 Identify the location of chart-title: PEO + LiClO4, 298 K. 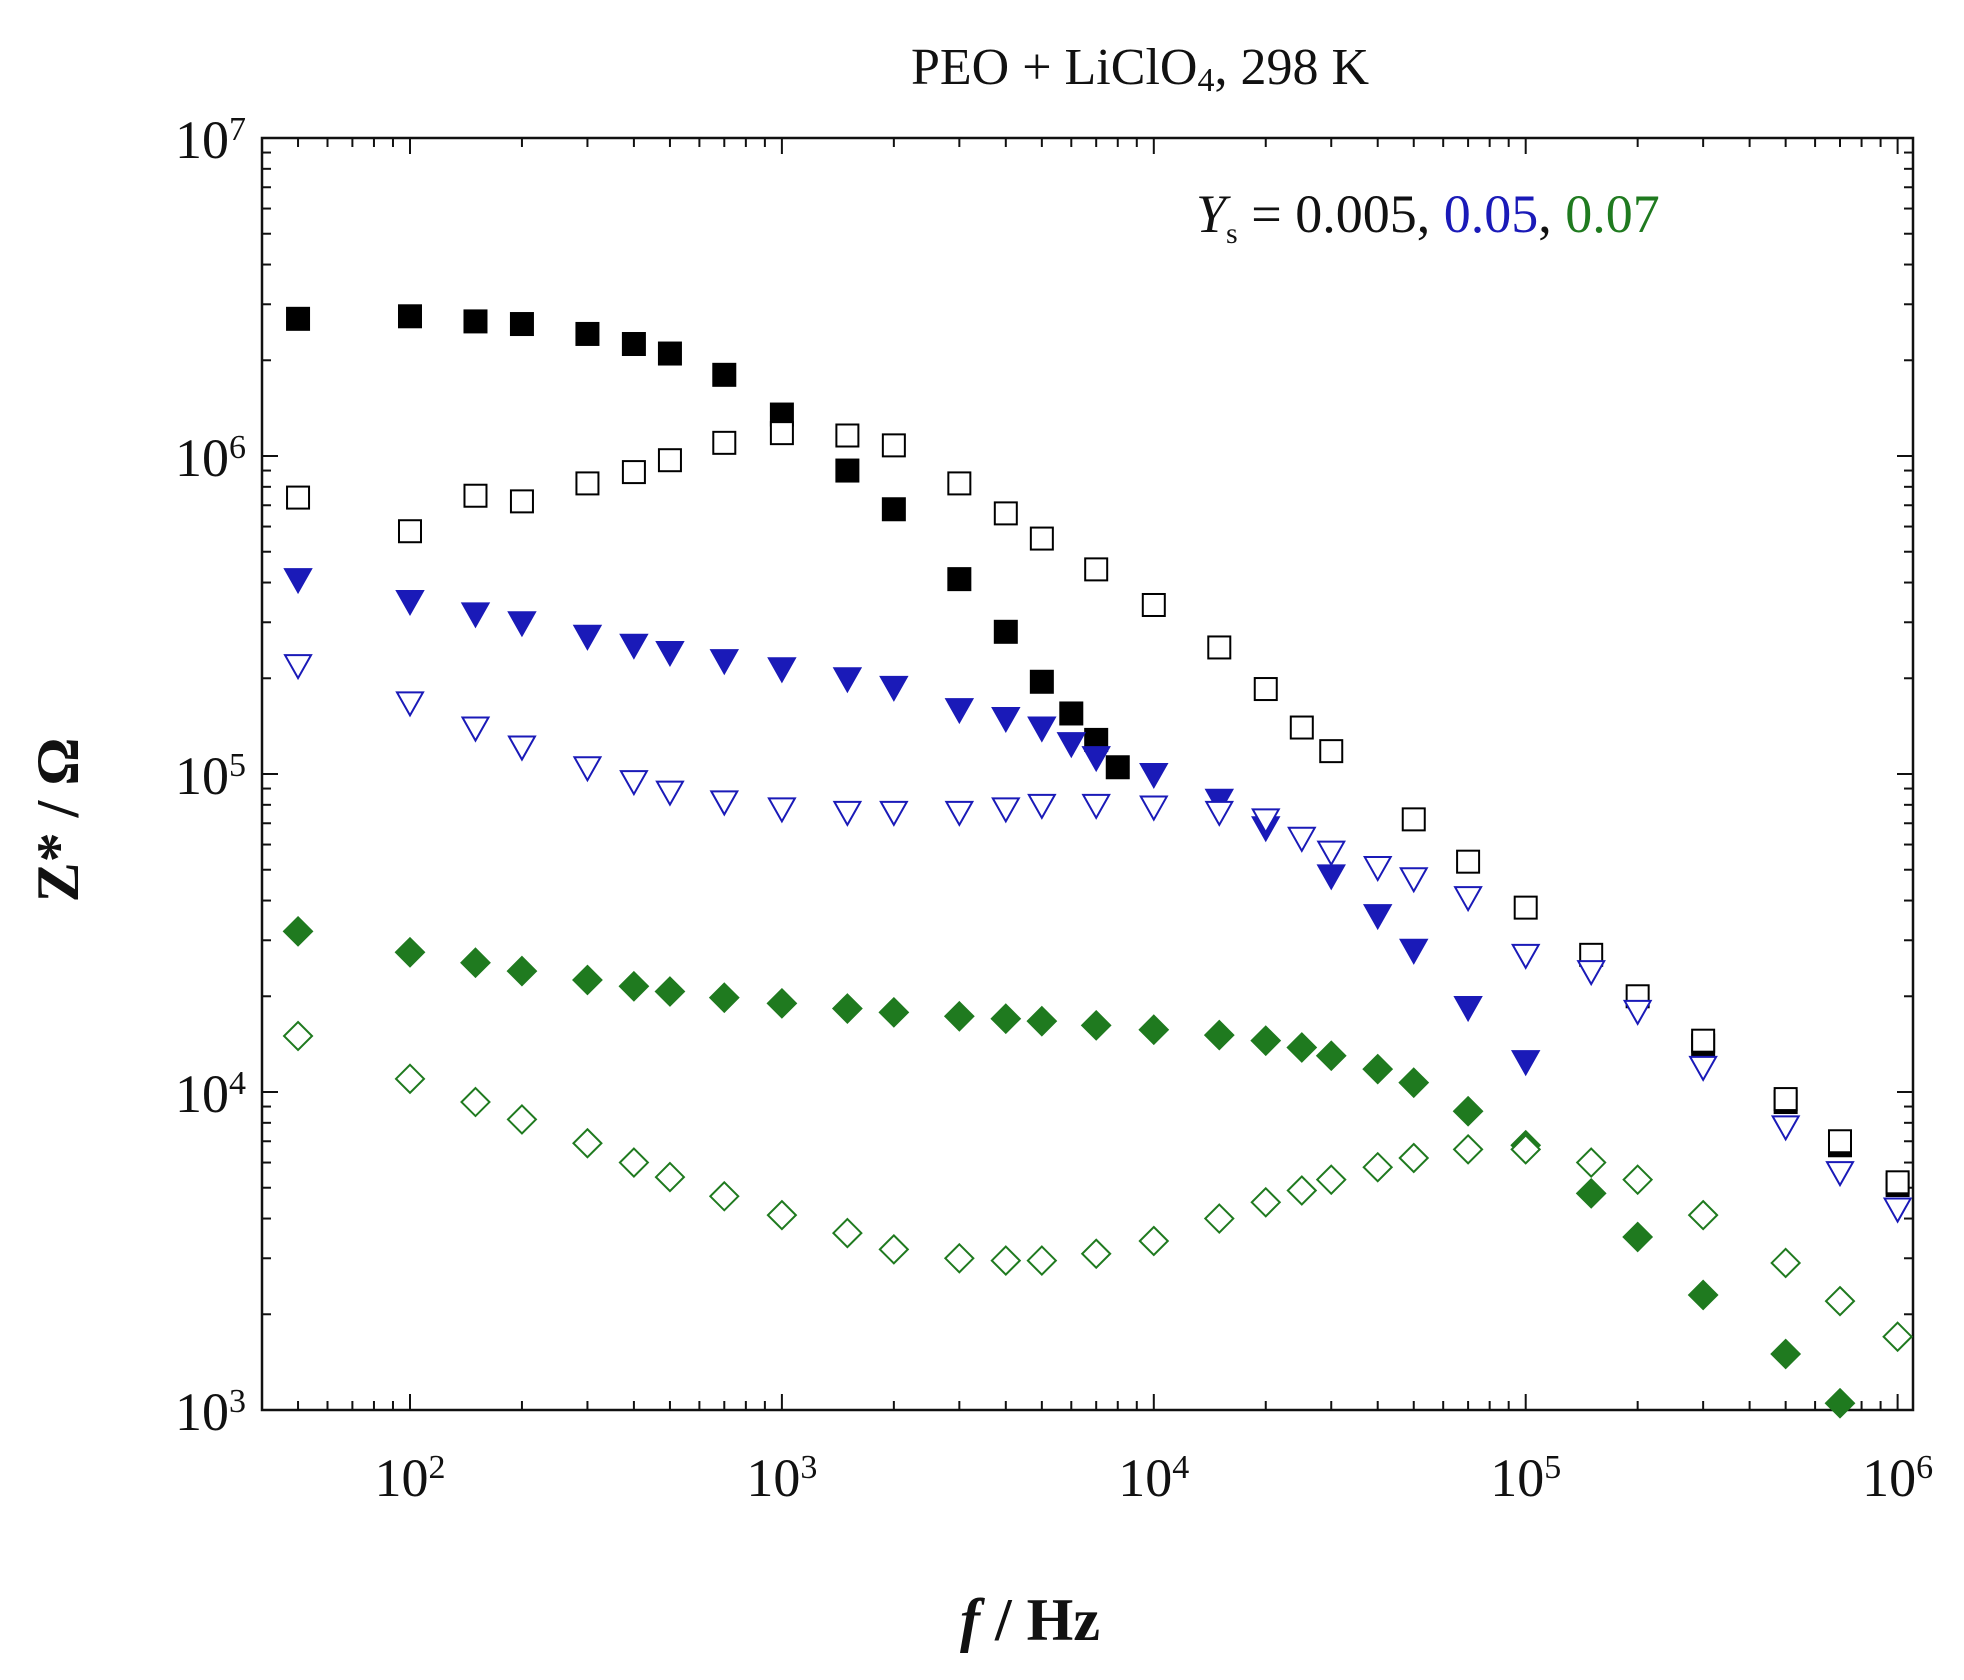
(1140, 69).